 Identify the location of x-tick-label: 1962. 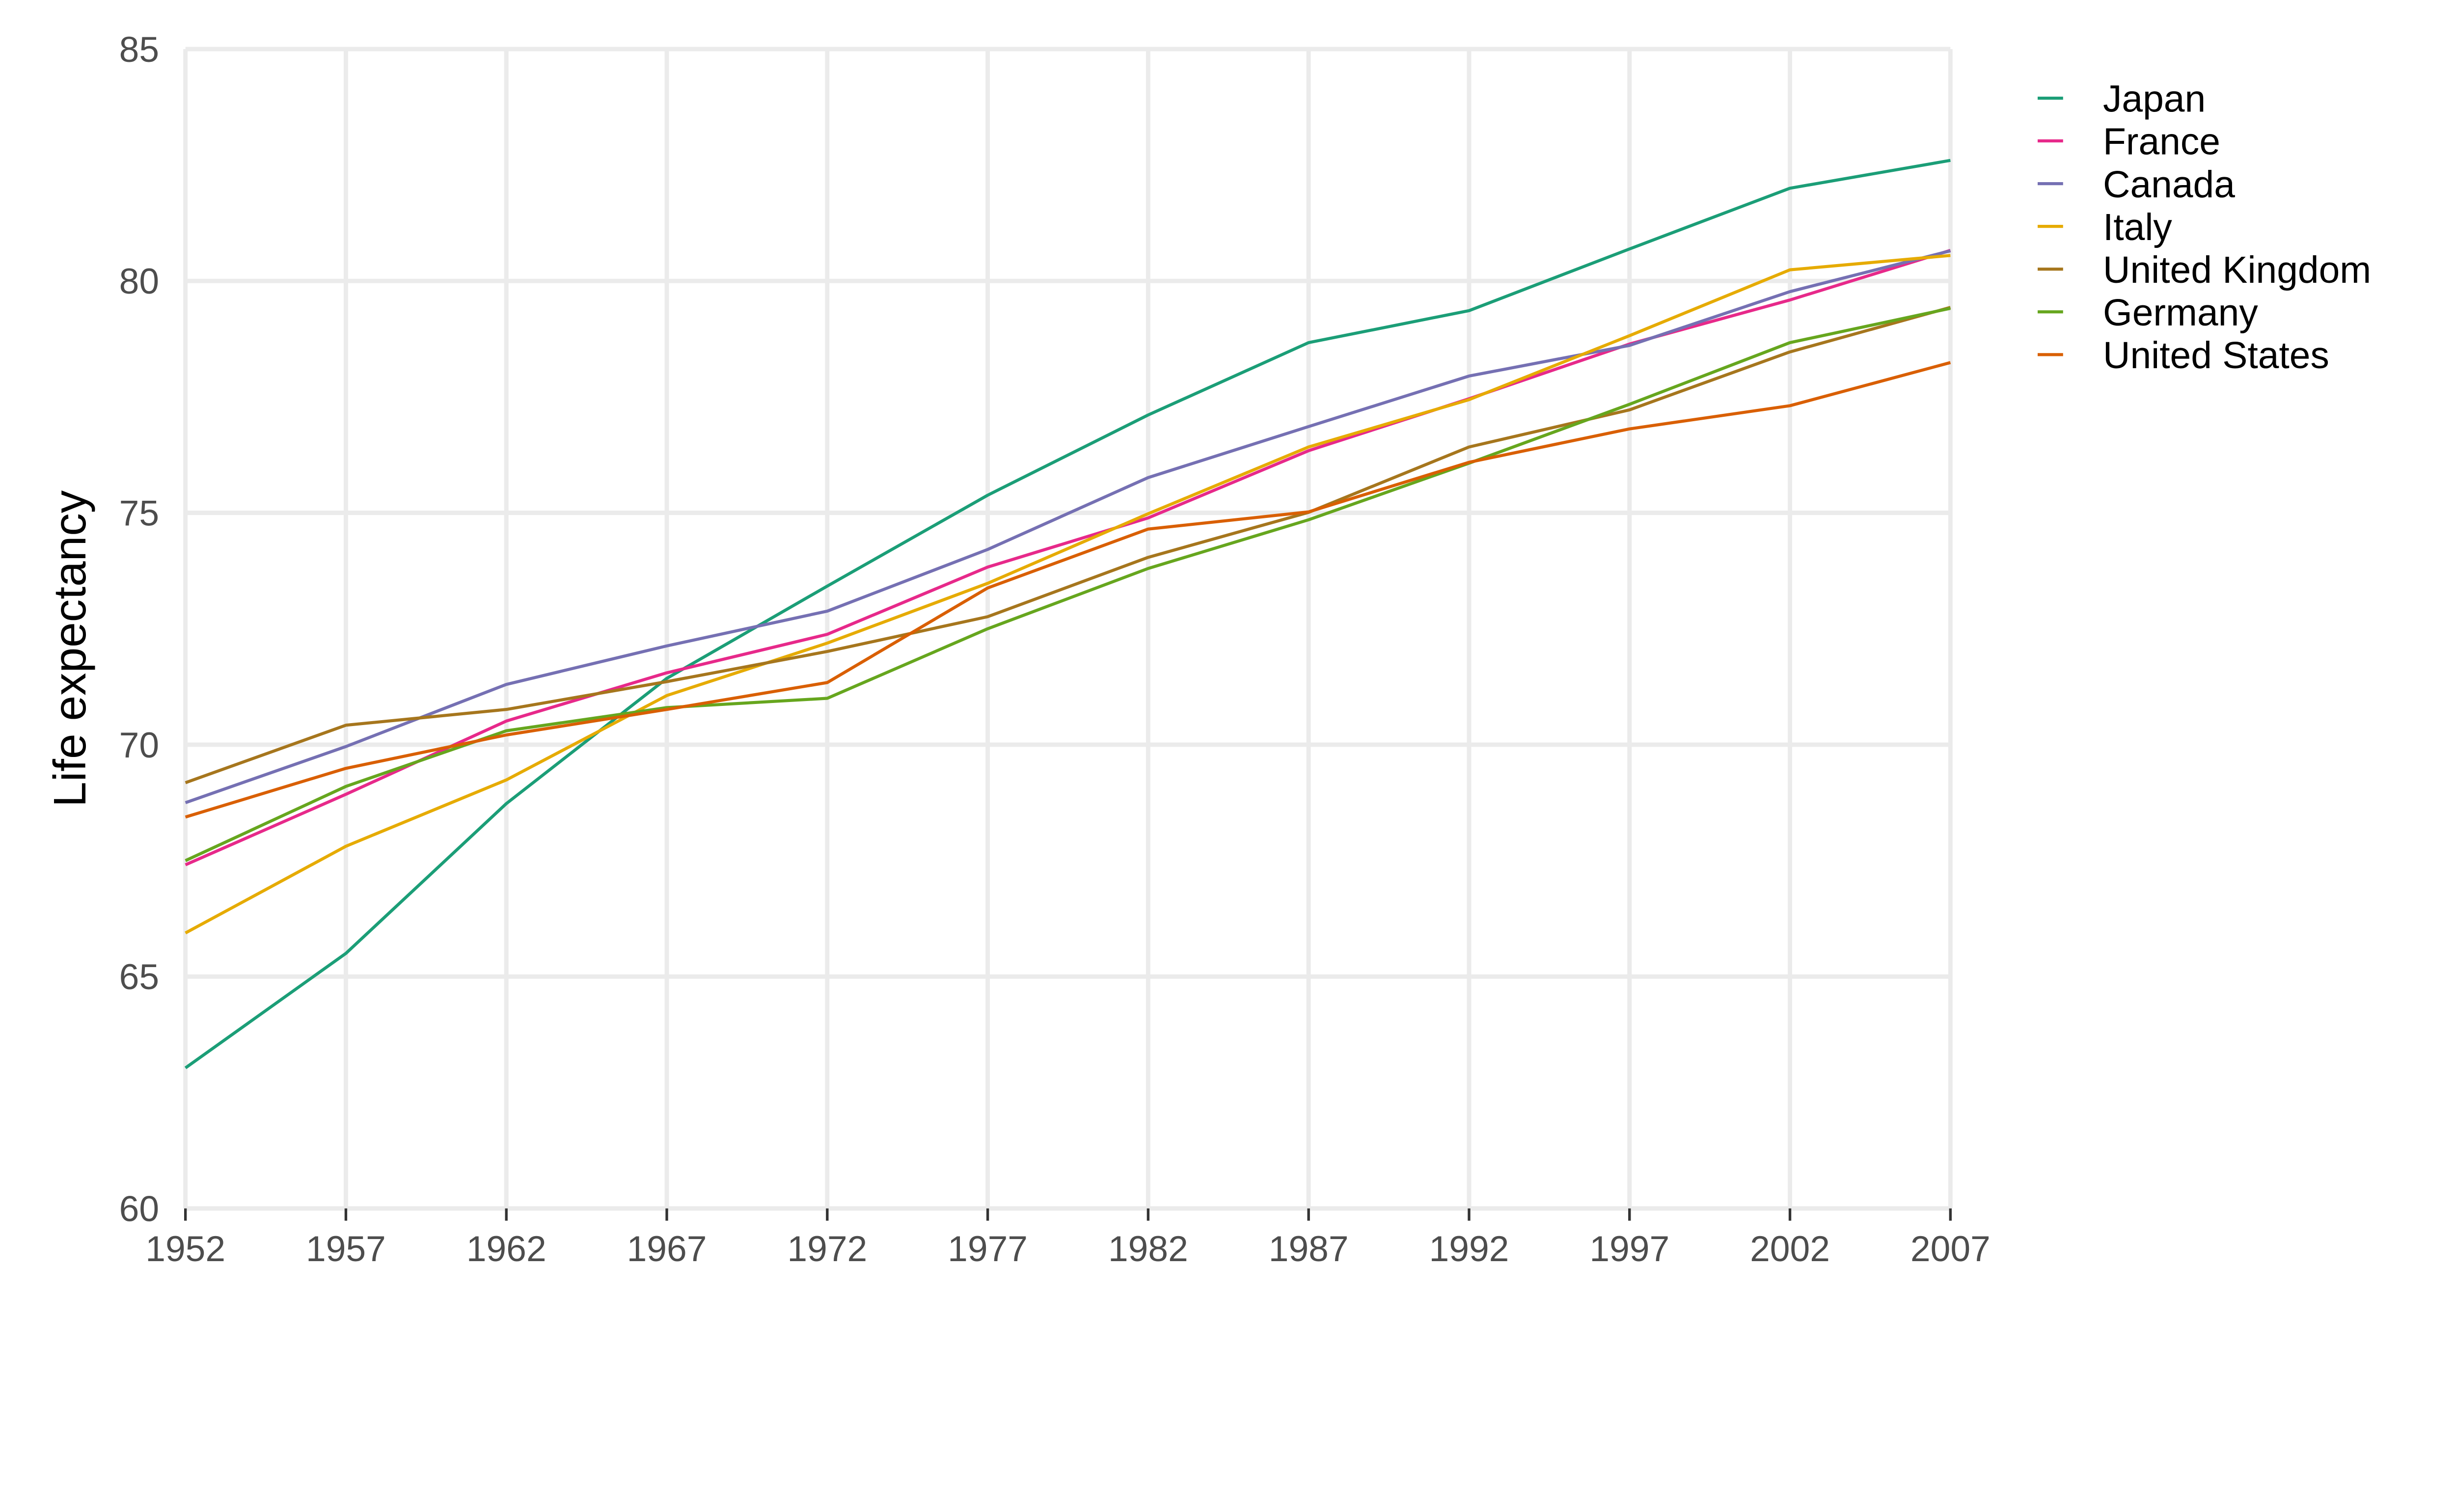
(506, 1249).